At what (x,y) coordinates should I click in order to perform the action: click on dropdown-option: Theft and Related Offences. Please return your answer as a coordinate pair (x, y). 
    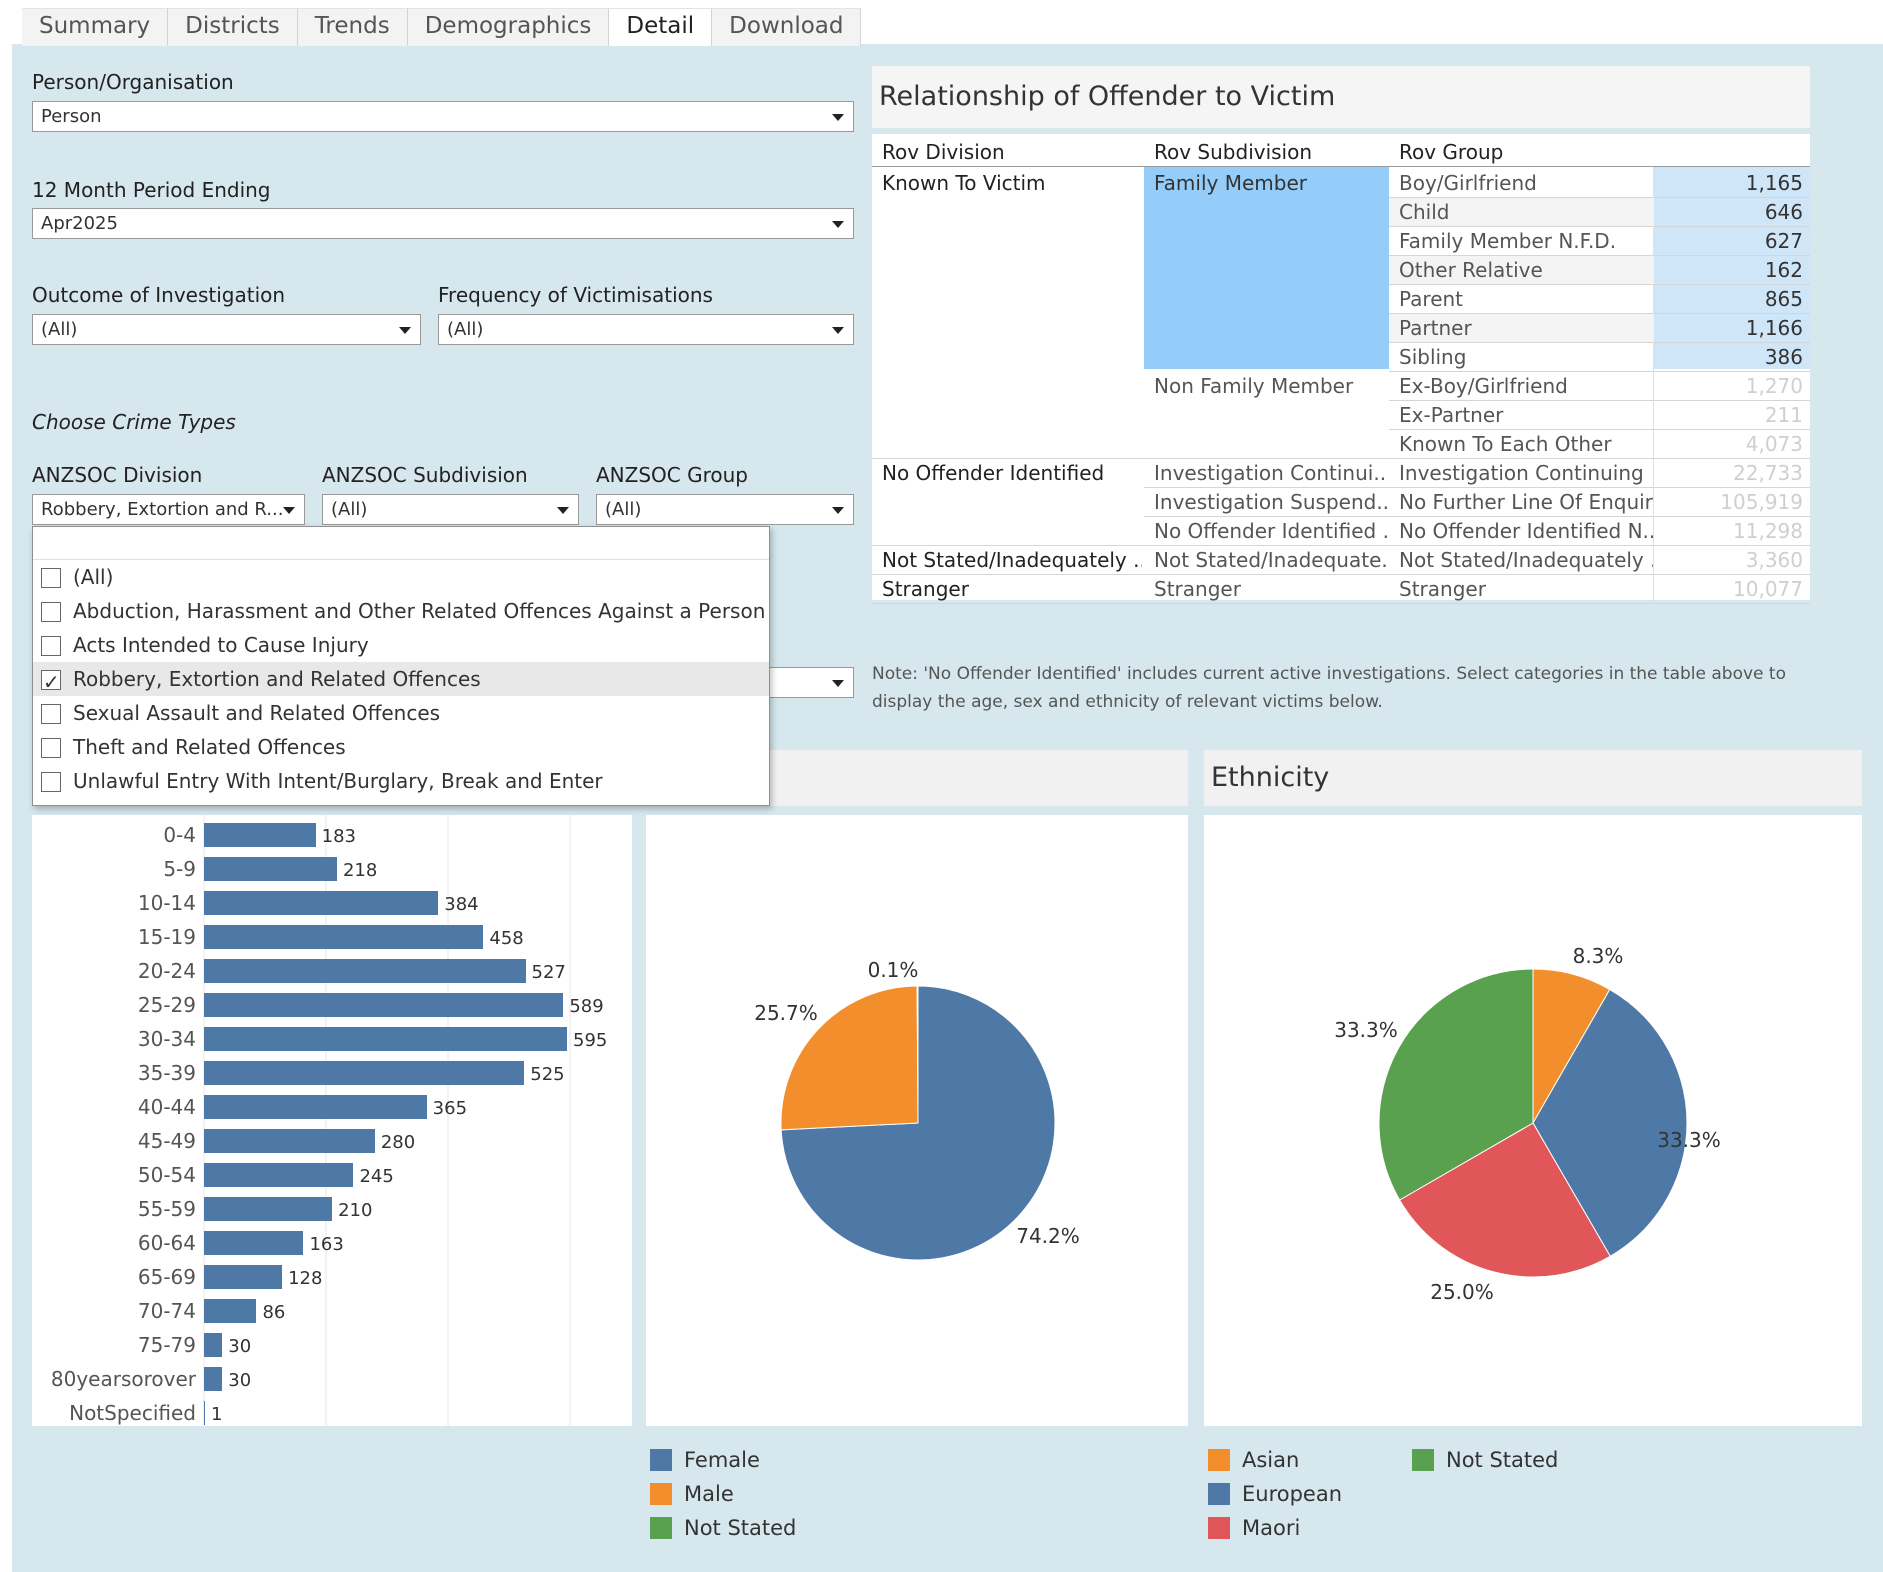
    Looking at the image, I should click on (401, 747).